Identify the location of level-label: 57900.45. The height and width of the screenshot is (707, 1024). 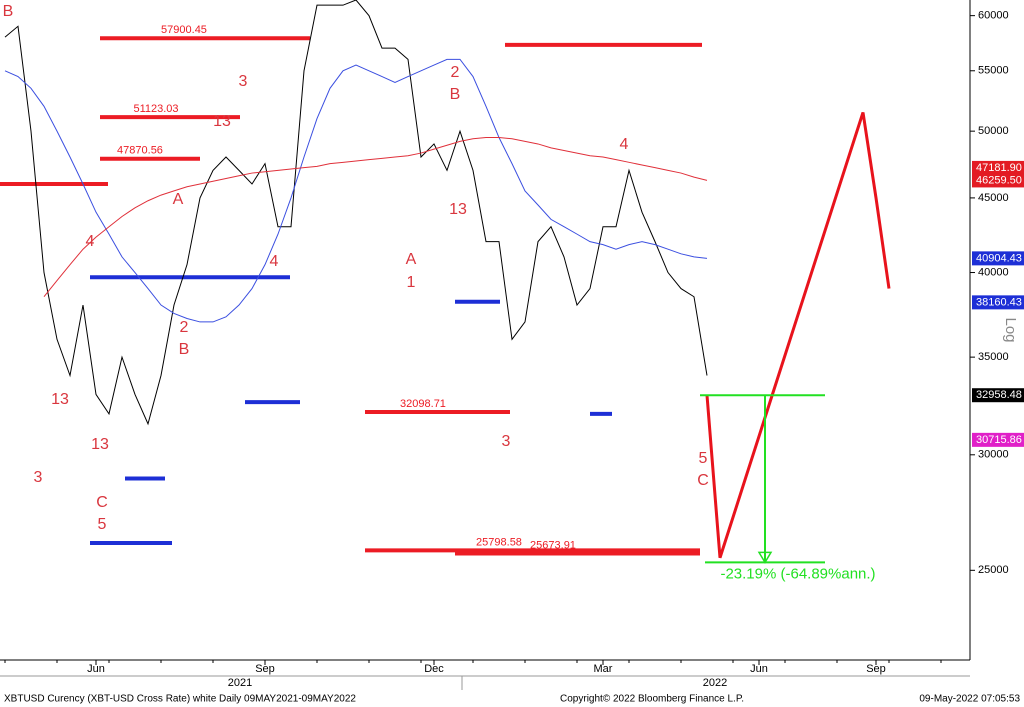
(184, 30).